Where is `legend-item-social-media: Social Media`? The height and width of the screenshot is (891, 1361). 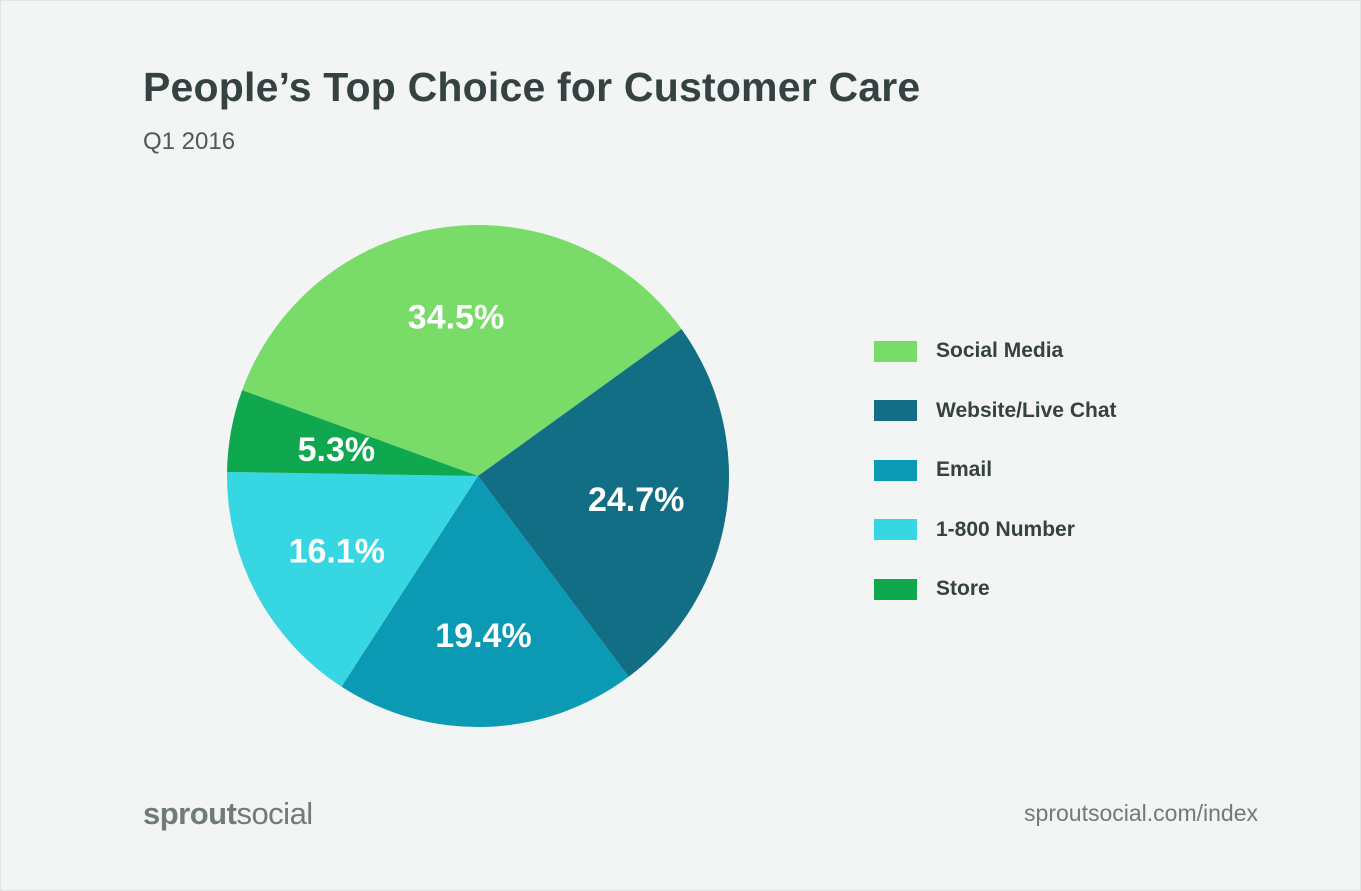
legend-item-social-media: Social Media is located at coordinates (995, 351).